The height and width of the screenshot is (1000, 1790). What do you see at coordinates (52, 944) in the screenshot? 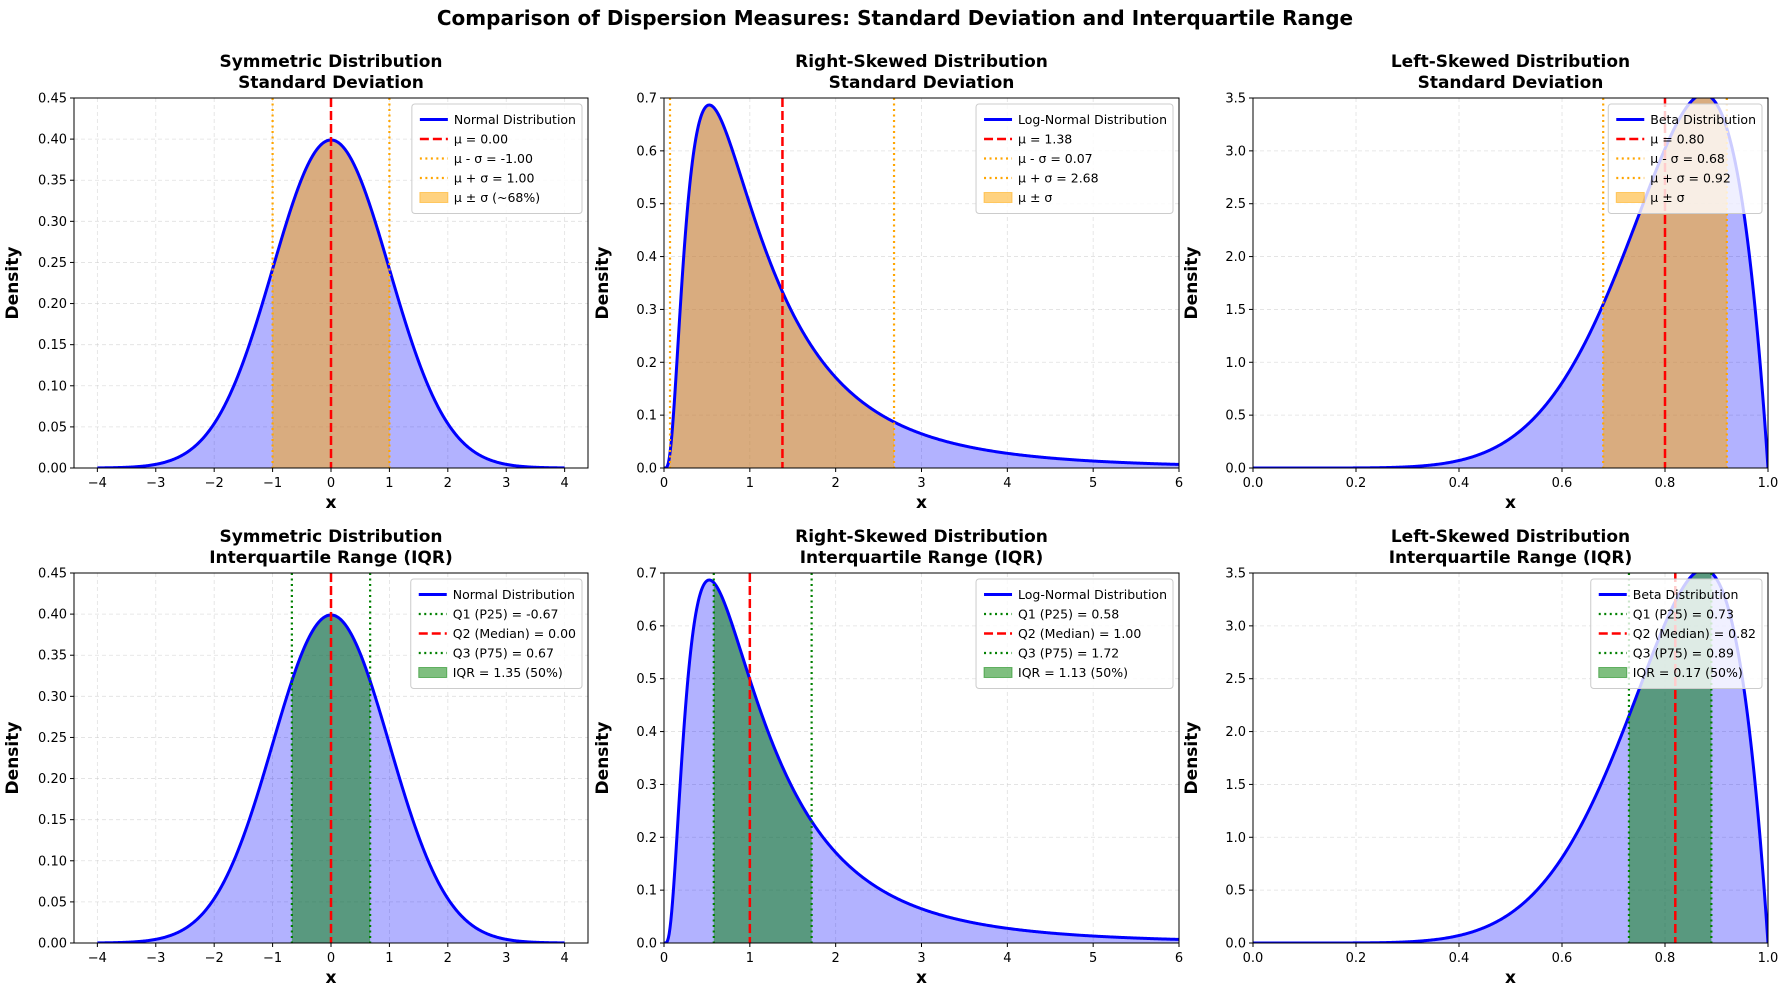
I see `y-tick-label: 0.00` at bounding box center [52, 944].